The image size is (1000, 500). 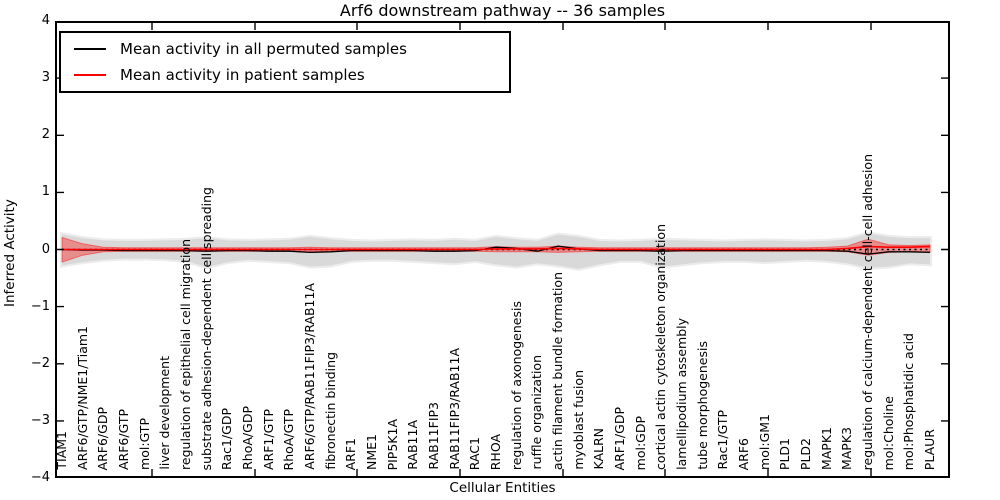 I want to click on chart-title: Arf6 downstream pathway -- 36 samples, so click(x=502, y=10).